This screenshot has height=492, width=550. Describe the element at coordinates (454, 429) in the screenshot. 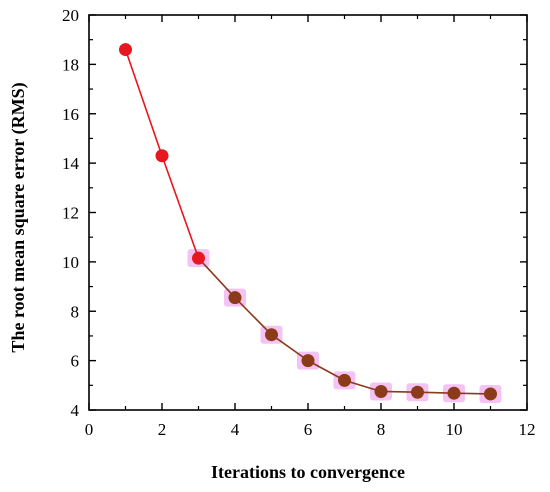

I see `x-tick-label: 10` at that location.